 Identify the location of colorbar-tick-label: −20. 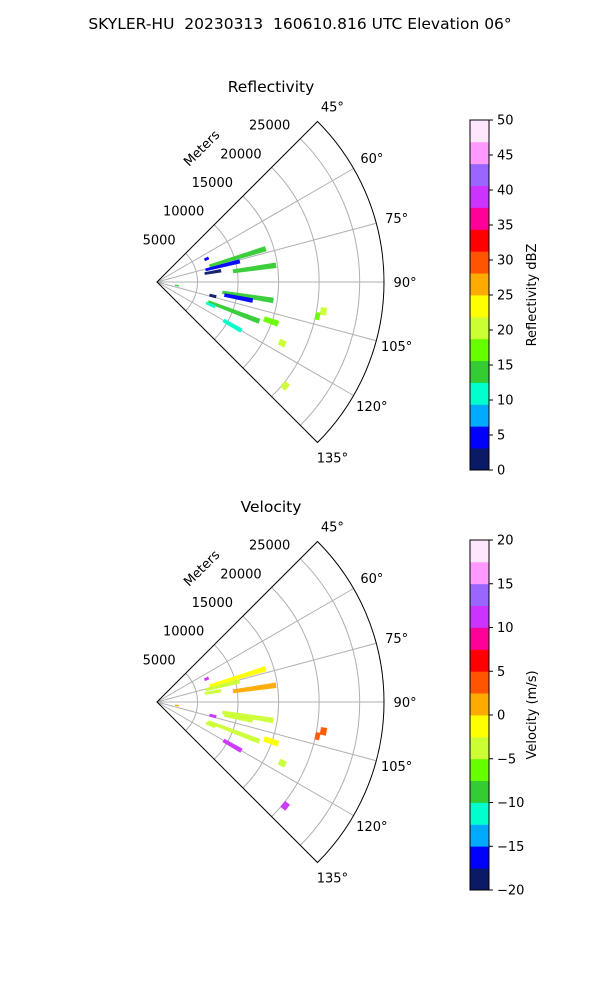
(510, 891).